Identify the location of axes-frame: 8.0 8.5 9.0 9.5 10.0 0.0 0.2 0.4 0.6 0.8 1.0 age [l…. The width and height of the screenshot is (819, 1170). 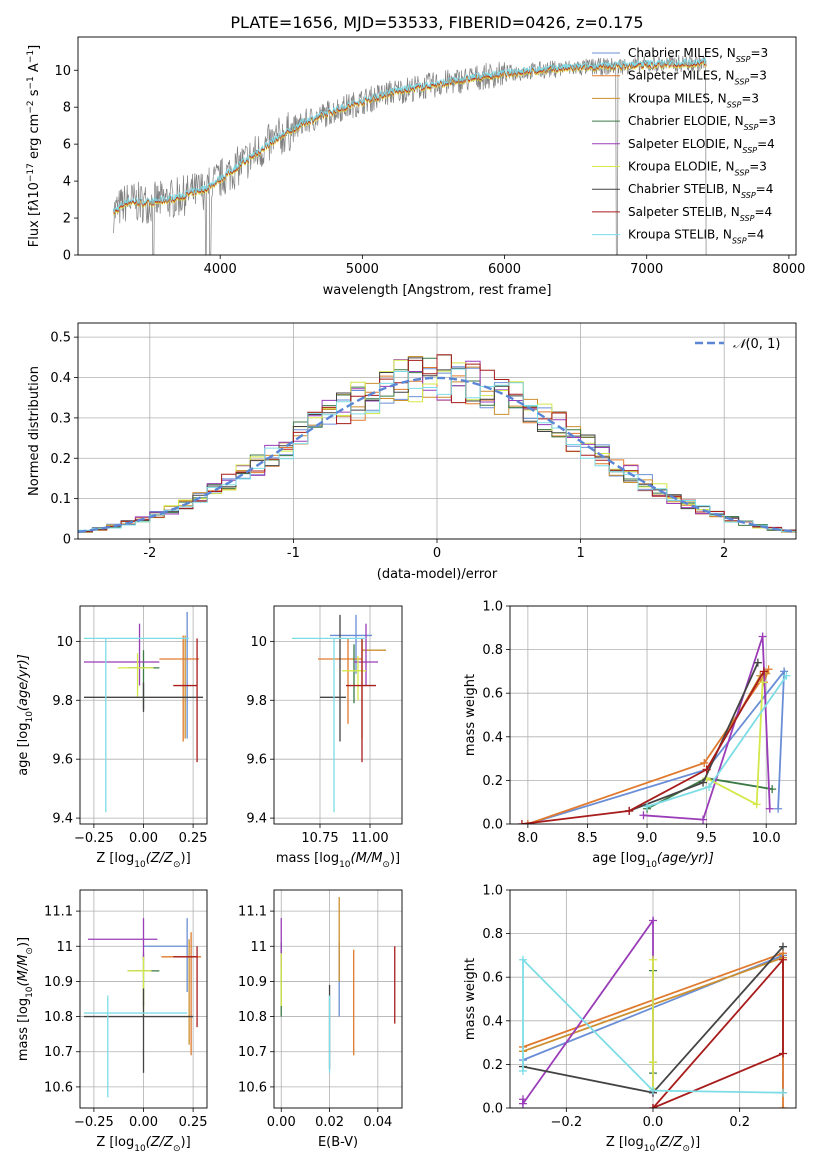
(630, 735).